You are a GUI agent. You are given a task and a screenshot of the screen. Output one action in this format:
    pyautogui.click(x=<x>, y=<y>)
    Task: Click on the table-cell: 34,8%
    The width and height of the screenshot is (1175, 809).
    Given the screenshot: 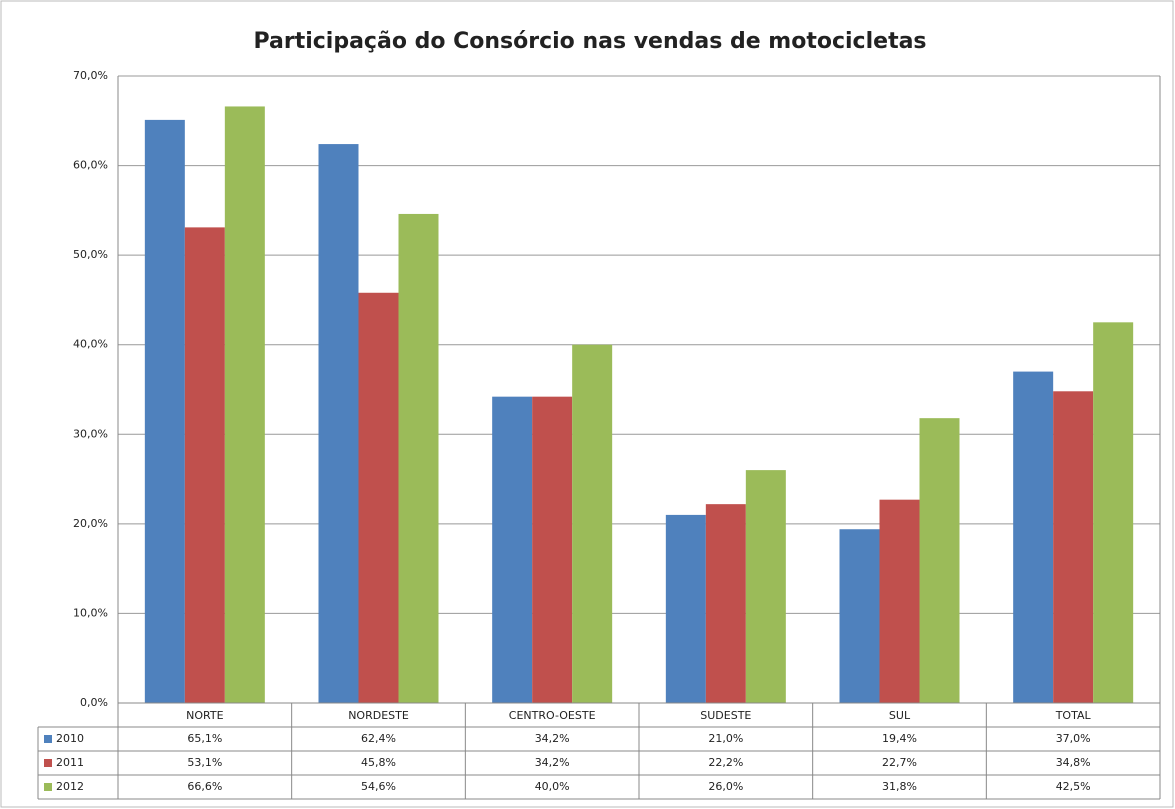 What is the action you would take?
    pyautogui.click(x=1073, y=762)
    